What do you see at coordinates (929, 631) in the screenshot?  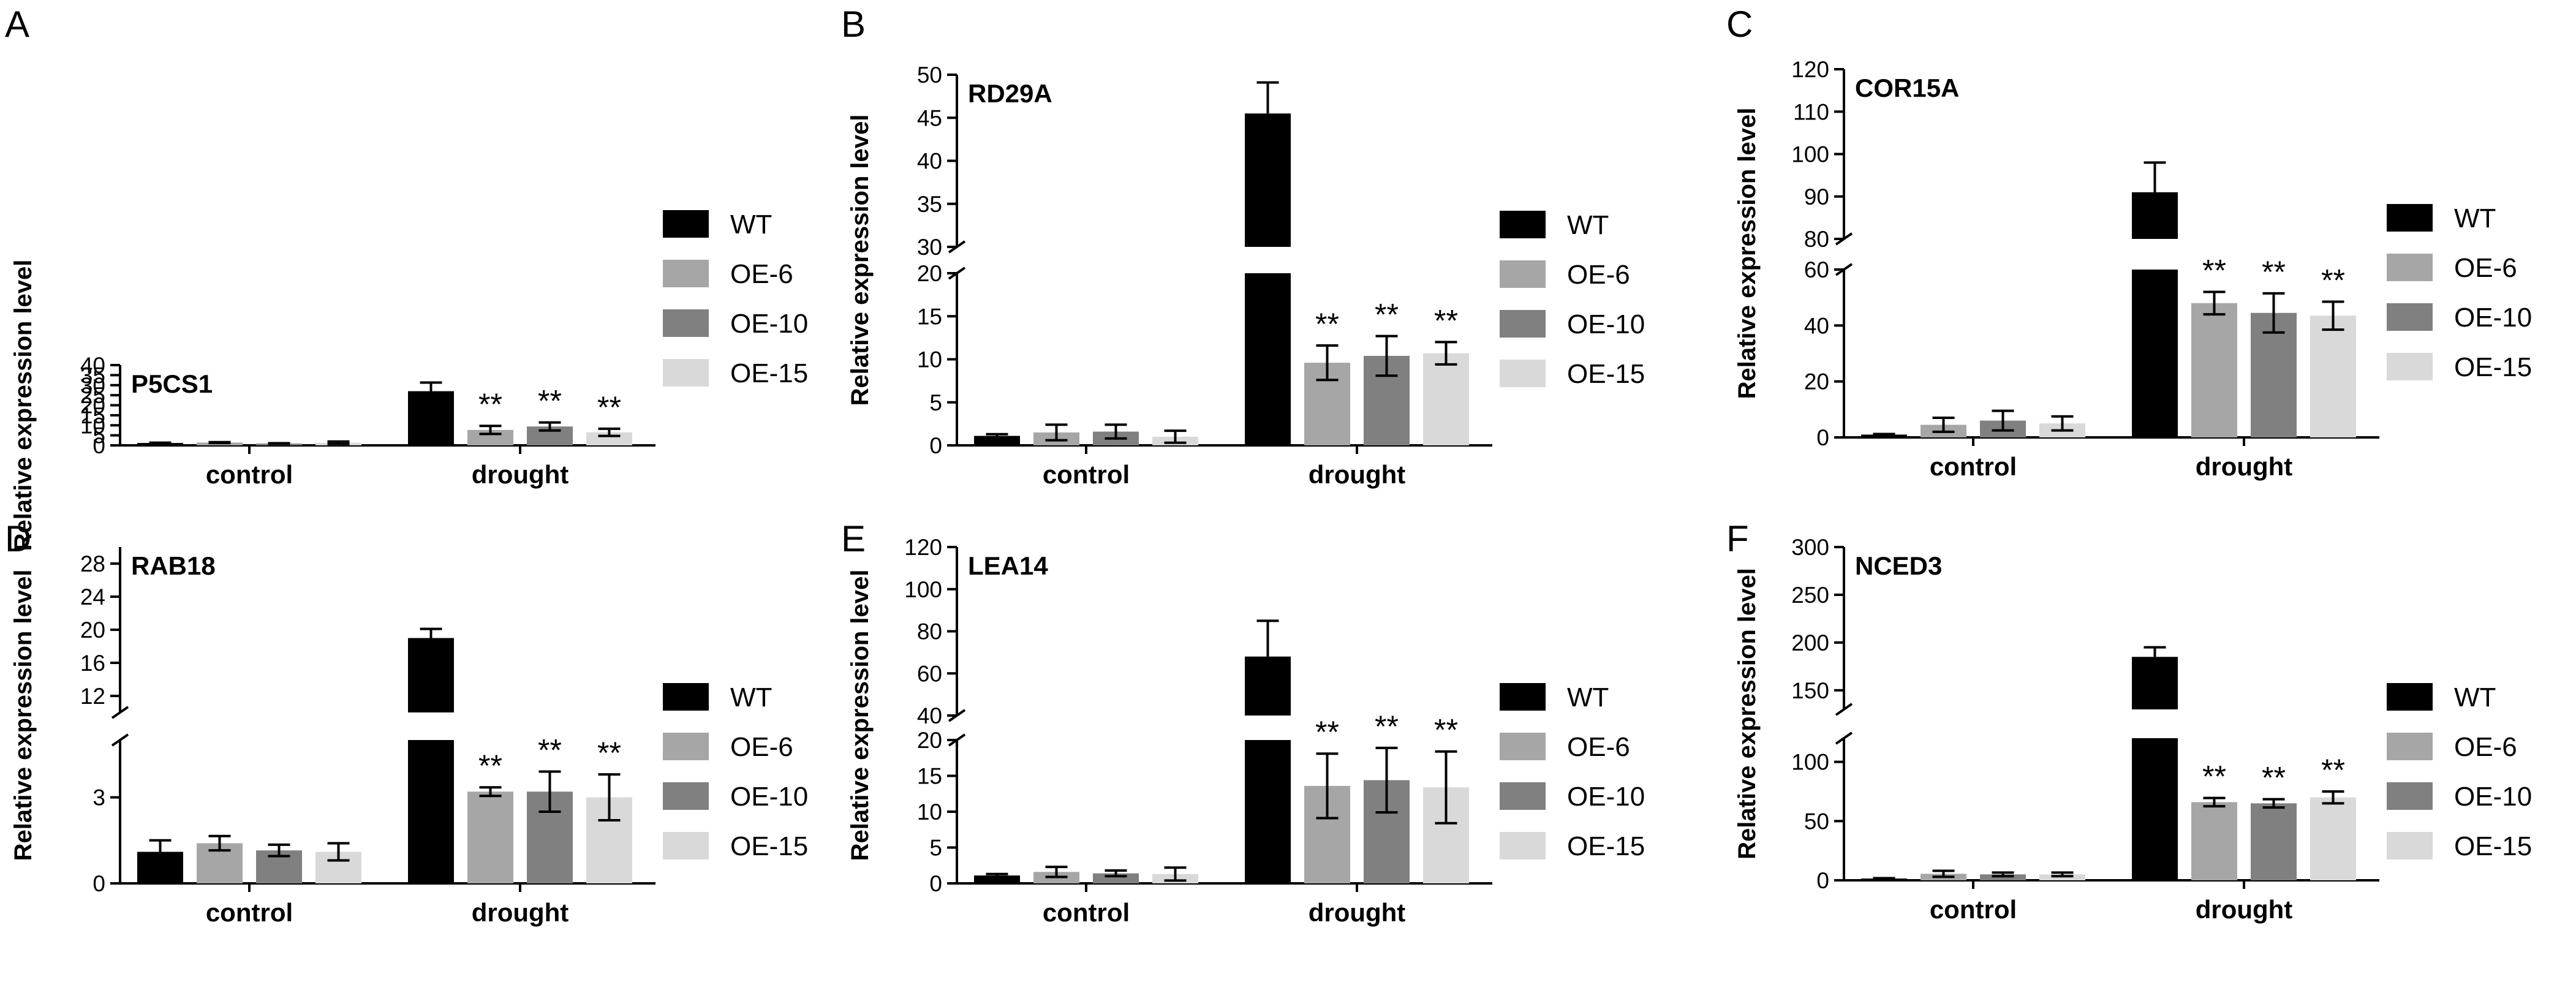 I see `y-tick-label: 80` at bounding box center [929, 631].